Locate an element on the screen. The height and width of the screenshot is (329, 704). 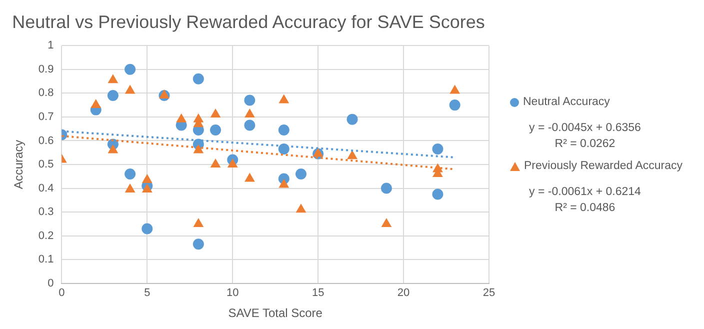
x-axis-title: SAVE Total Score is located at coordinates (275, 313).